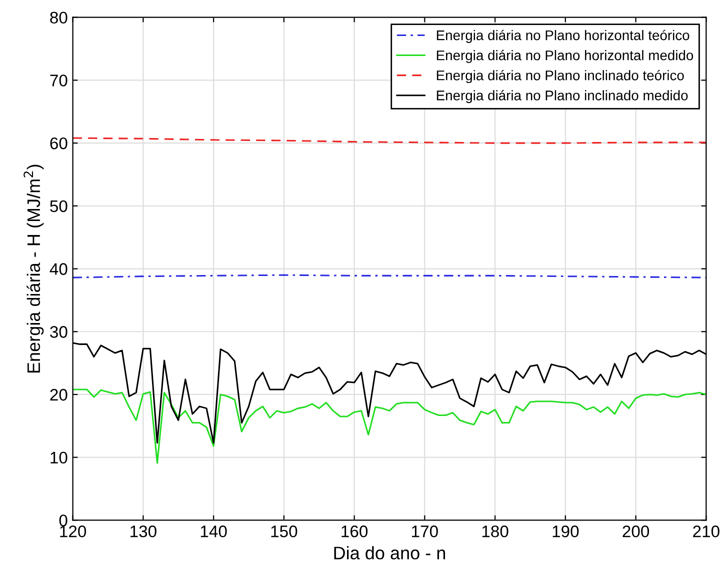 The height and width of the screenshot is (578, 728). What do you see at coordinates (59, 394) in the screenshot?
I see `y-tick-label: 20` at bounding box center [59, 394].